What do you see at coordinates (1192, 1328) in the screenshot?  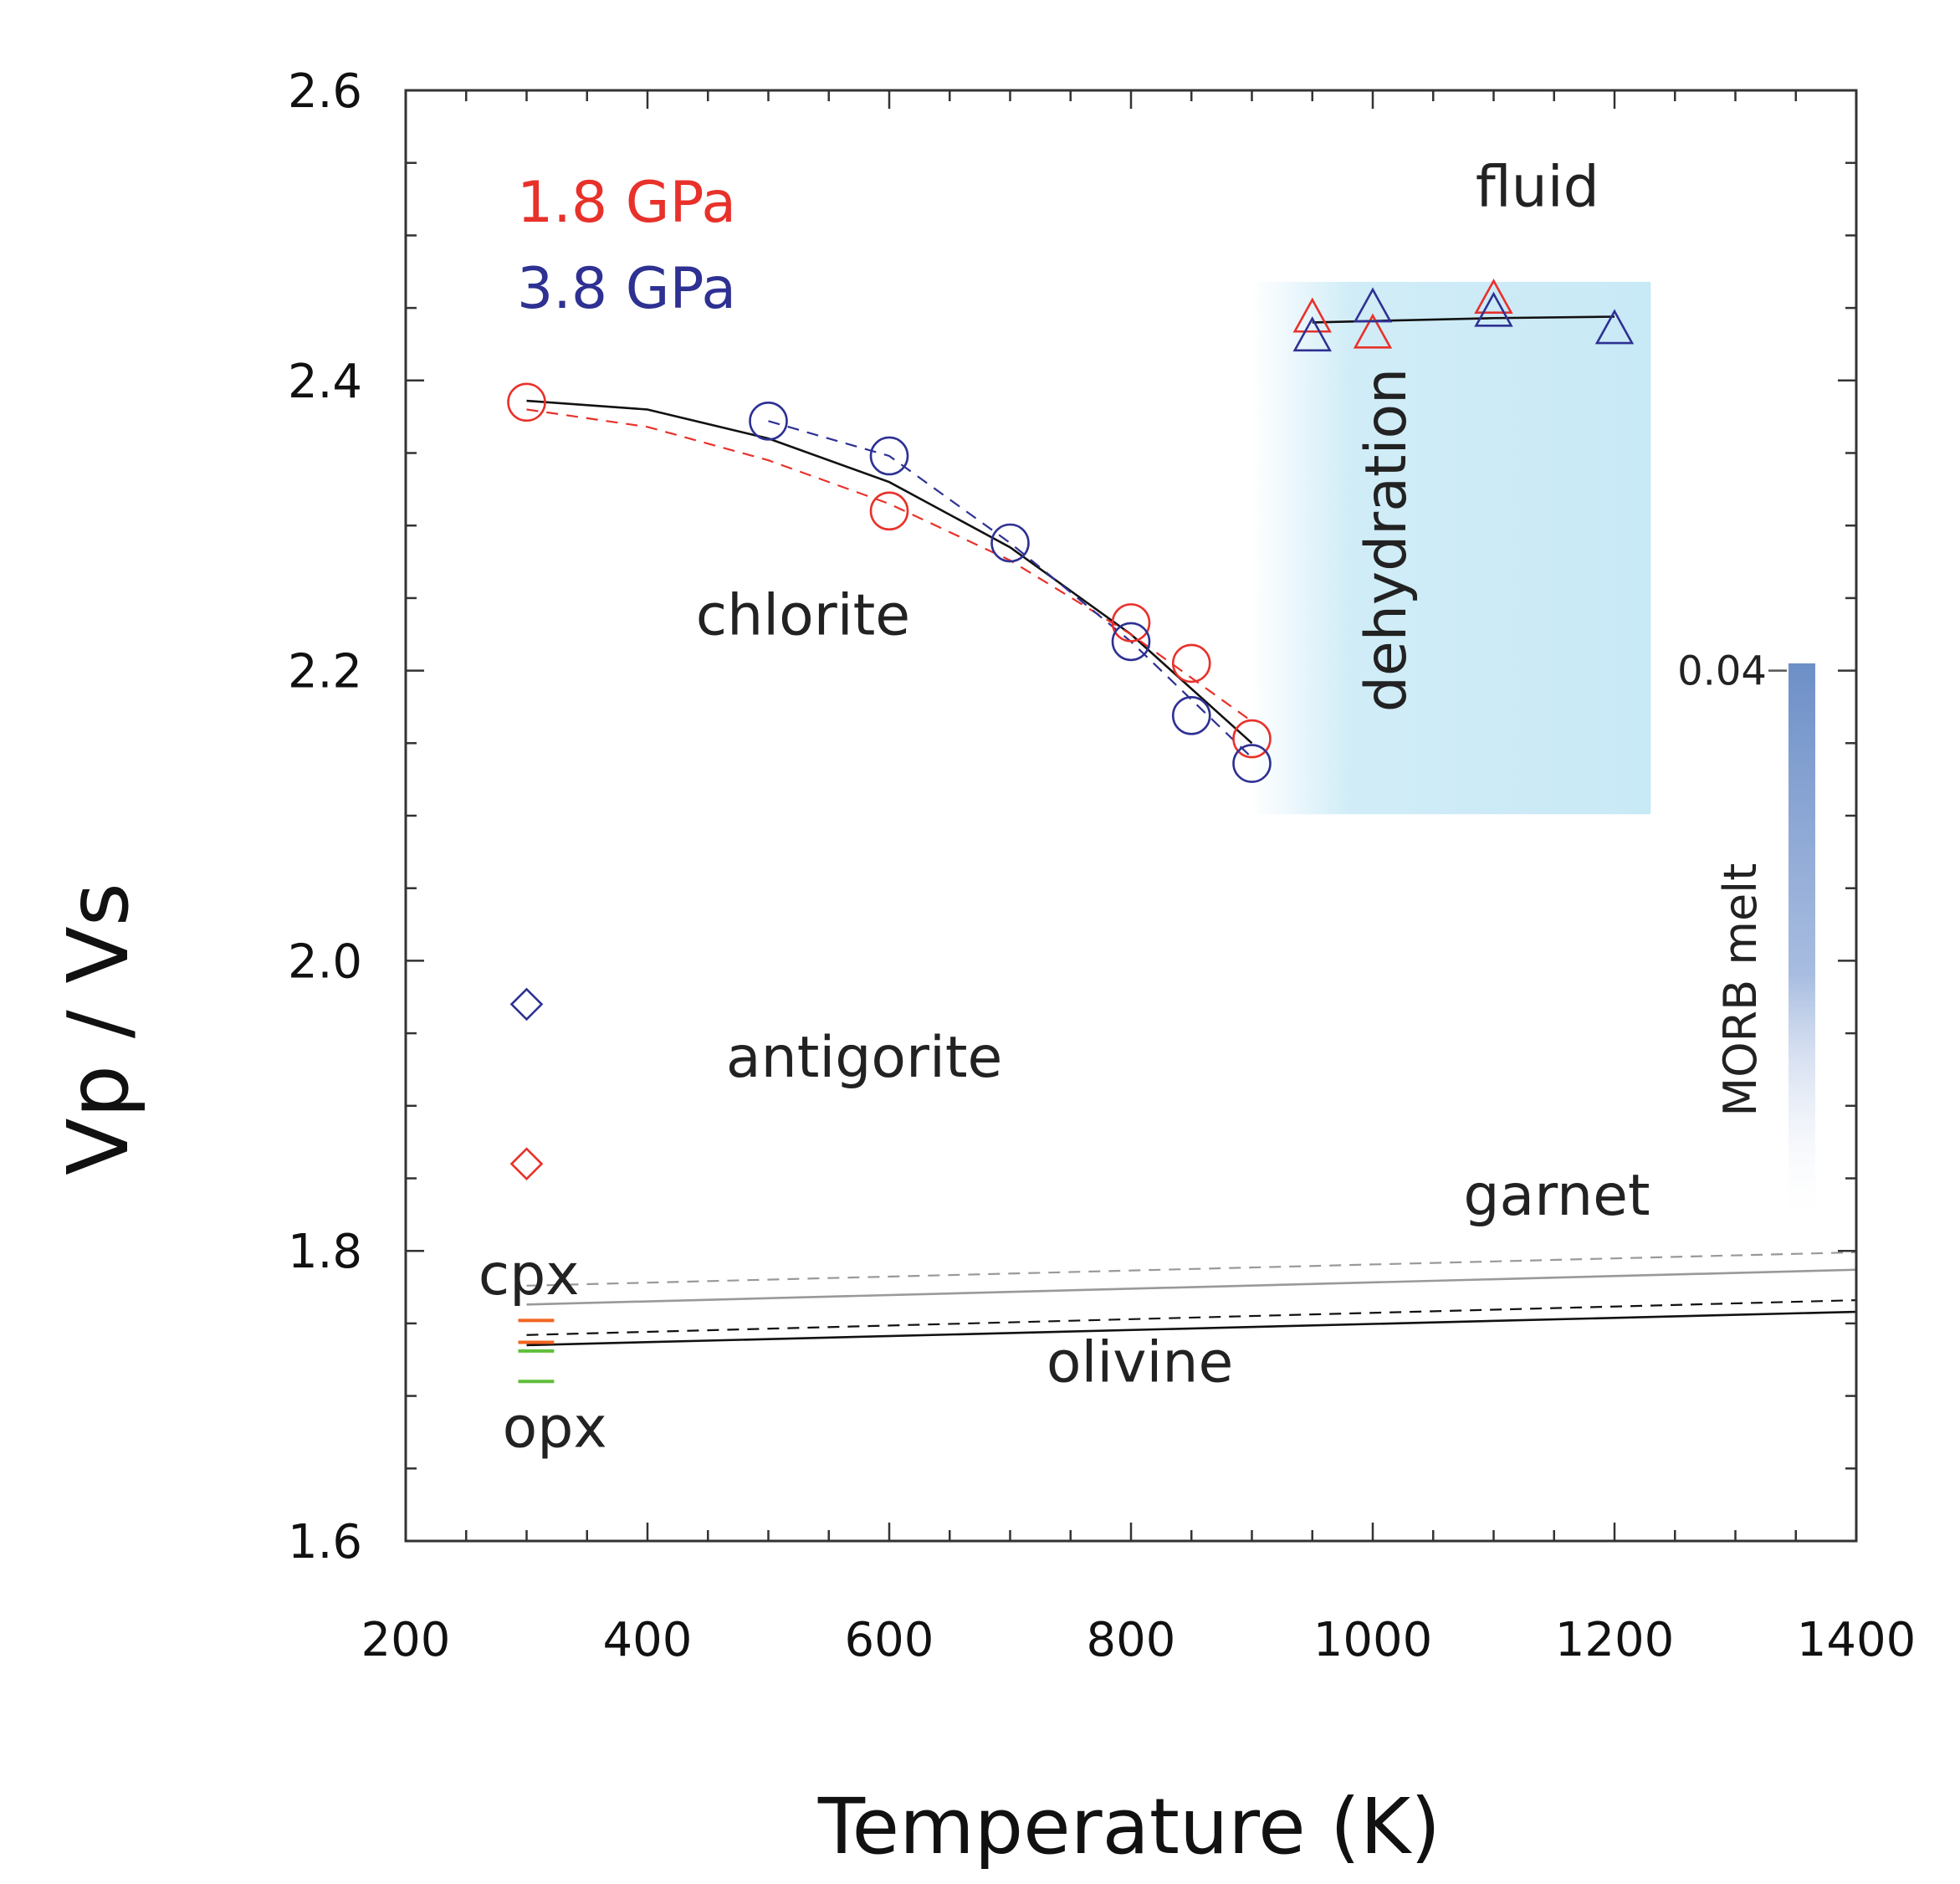 I see `olivine-solid-line` at bounding box center [1192, 1328].